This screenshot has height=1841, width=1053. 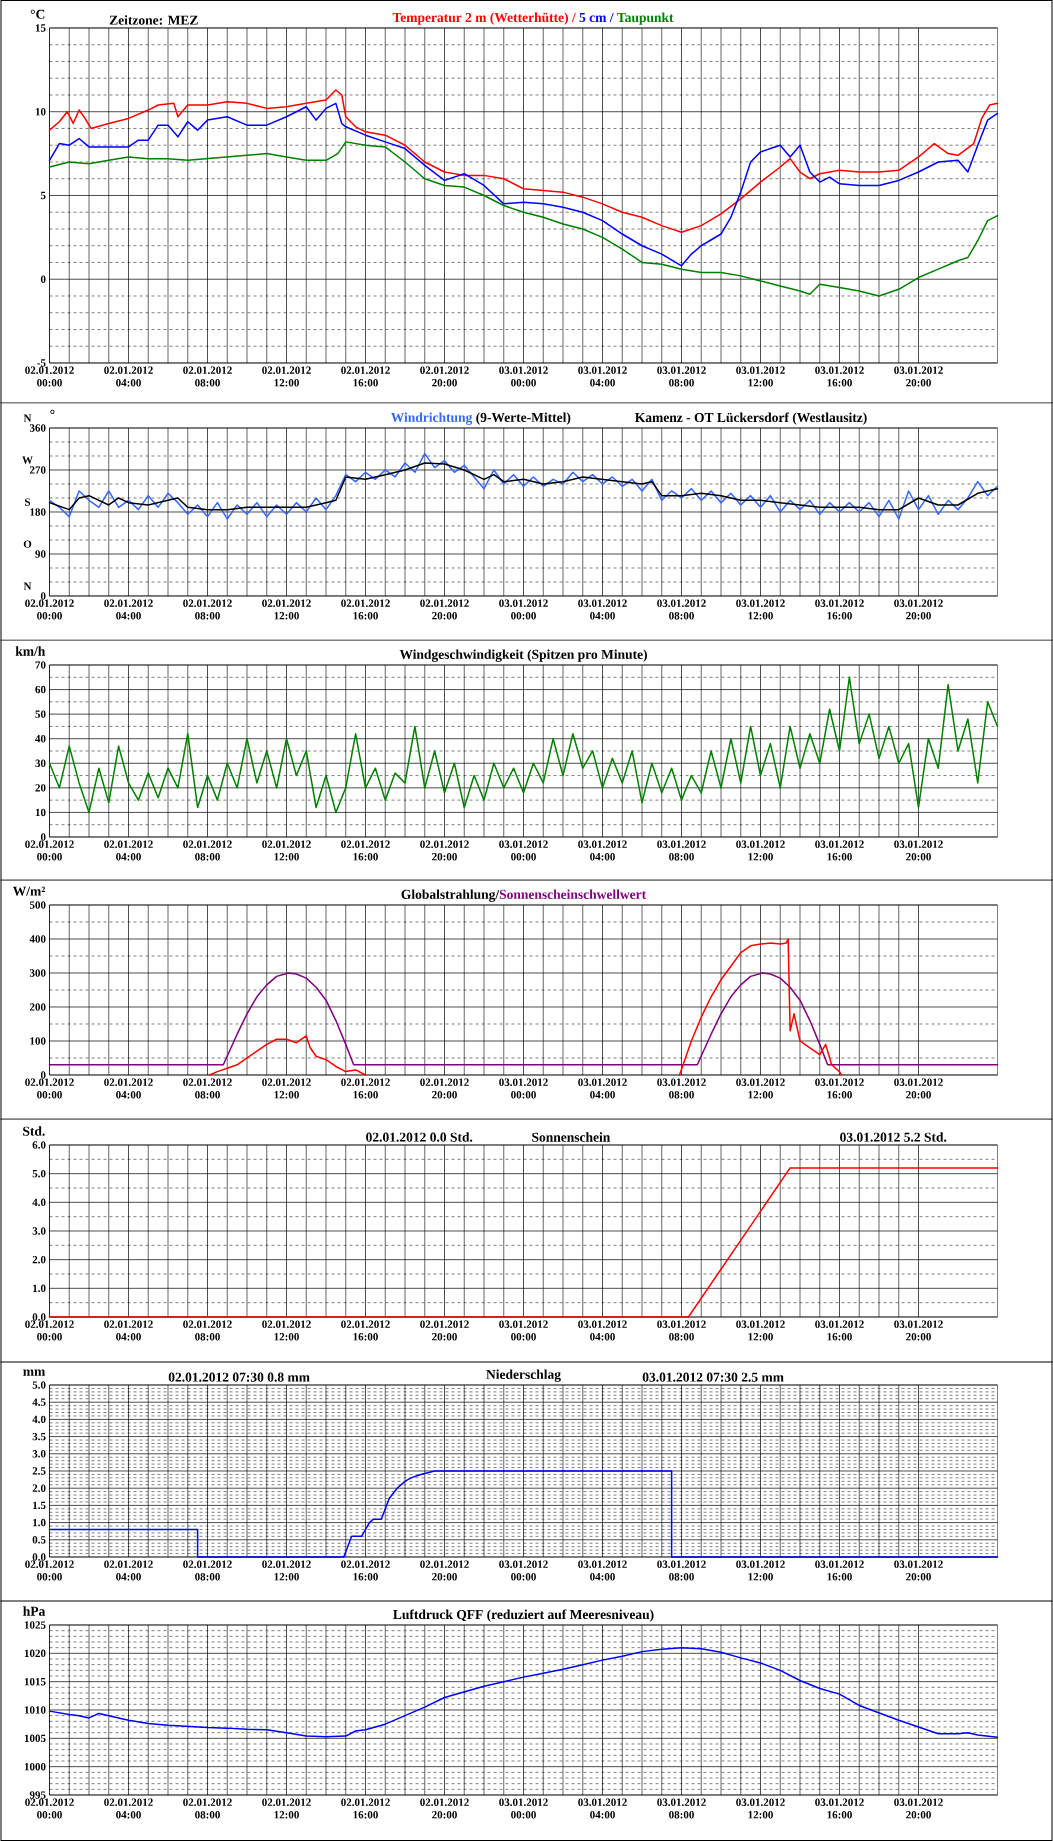 What do you see at coordinates (37, 428) in the screenshot?
I see `y-tick-label: 360` at bounding box center [37, 428].